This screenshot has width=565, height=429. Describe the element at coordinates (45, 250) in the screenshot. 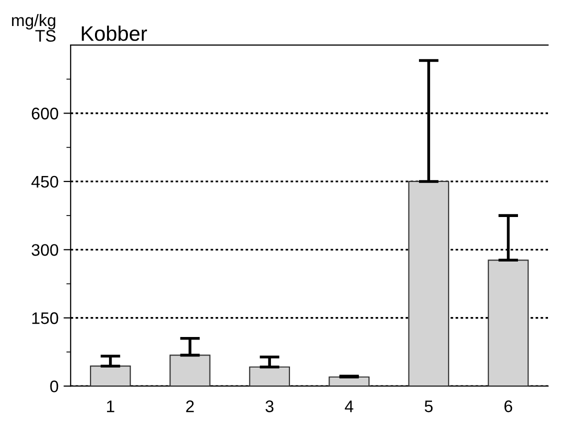

I see `y-tick-label: 300` at that location.